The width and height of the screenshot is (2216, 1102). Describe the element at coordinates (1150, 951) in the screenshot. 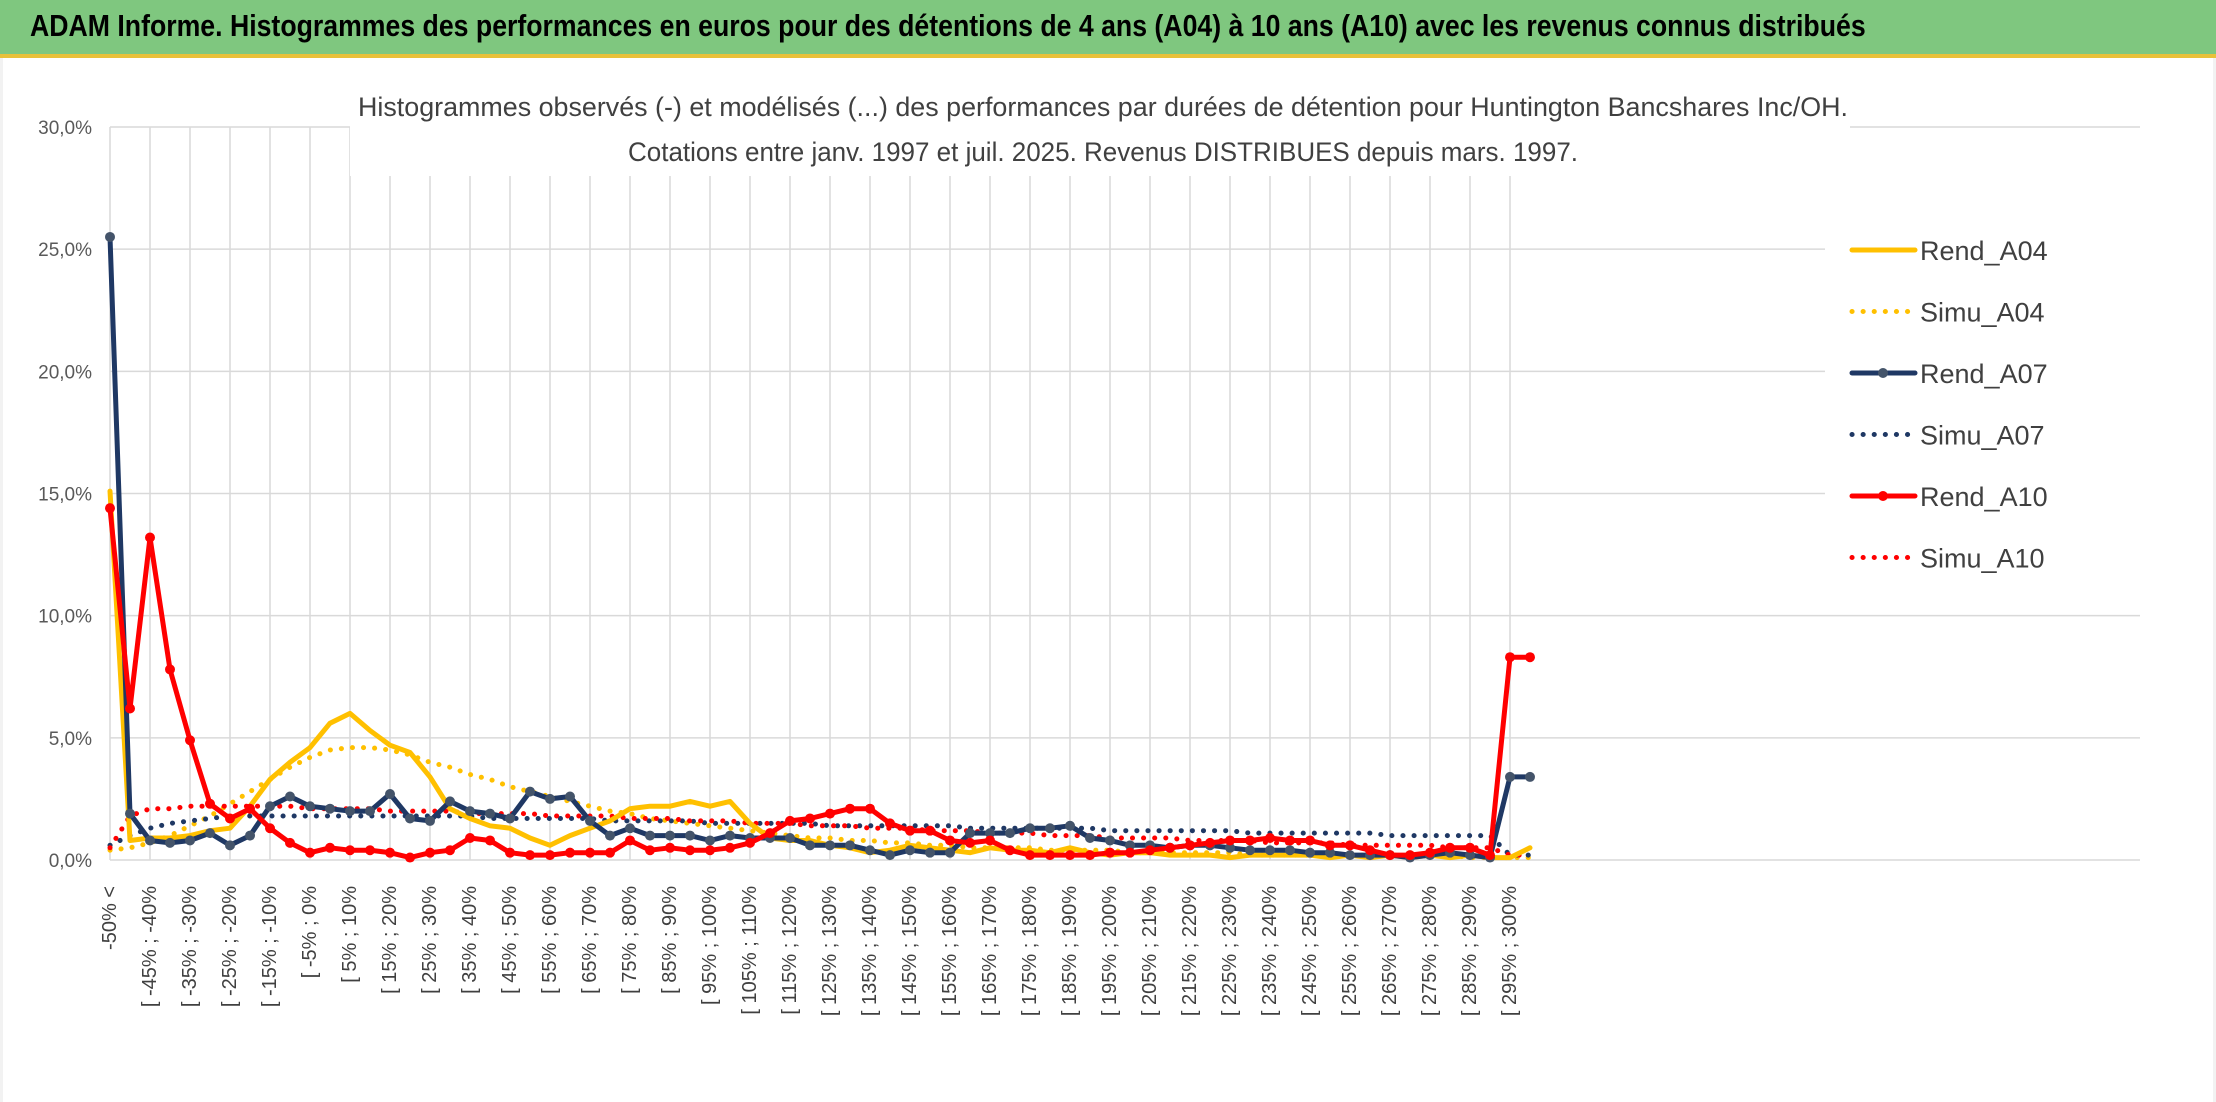

I see `x-tick-label: [ 205% ; 210%` at that location.